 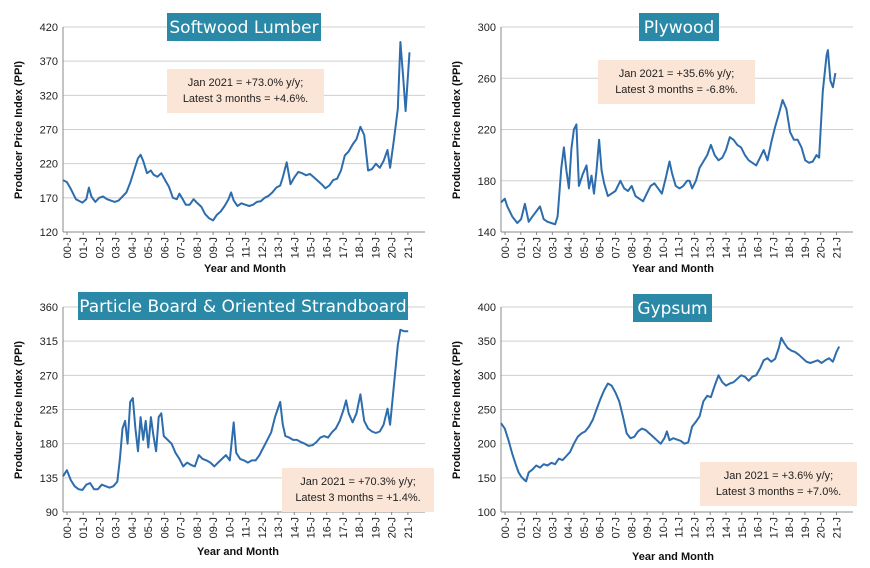 I want to click on y-tick-label: 200, so click(x=487, y=445).